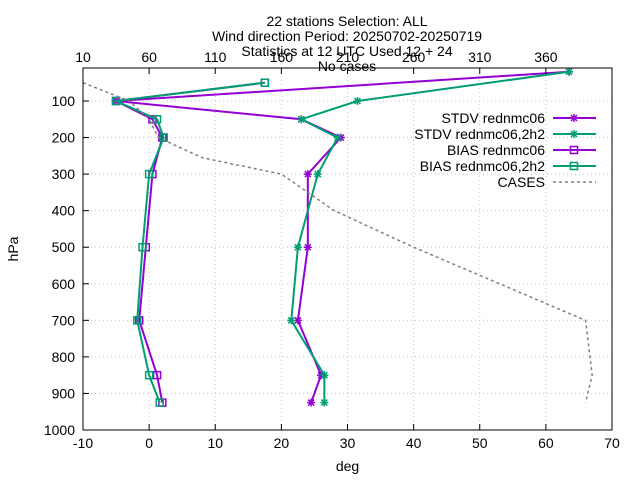  I want to click on legend-item: STDV rednmc06, so click(519, 118).